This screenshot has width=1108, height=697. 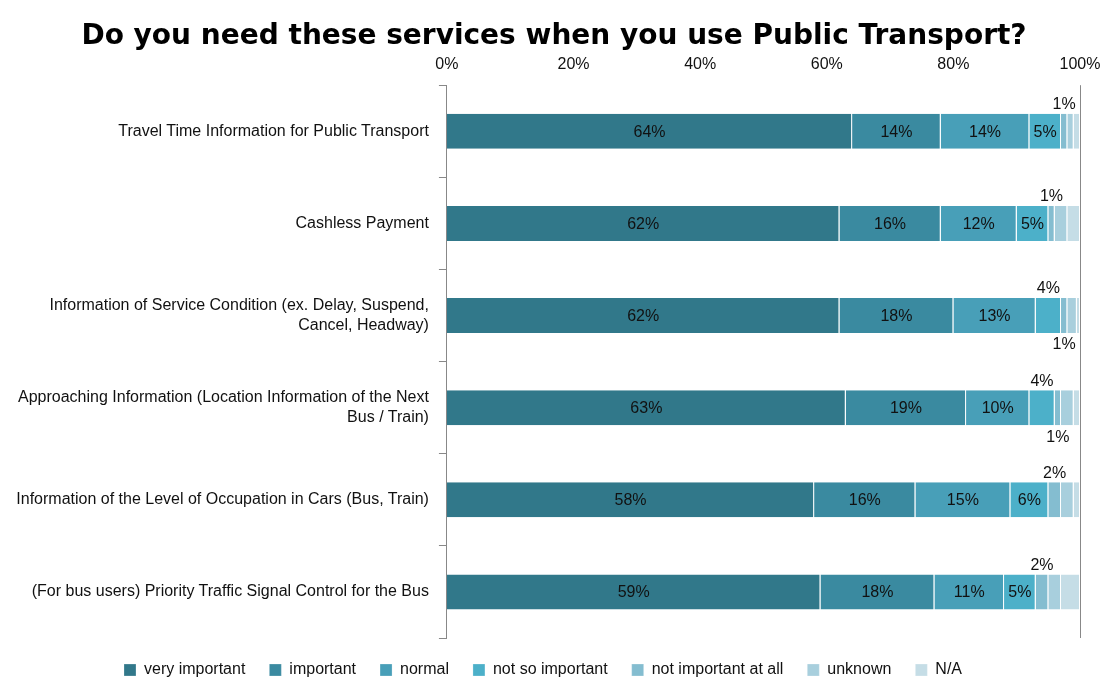 I want to click on legend-label: not important at all, so click(x=717, y=669).